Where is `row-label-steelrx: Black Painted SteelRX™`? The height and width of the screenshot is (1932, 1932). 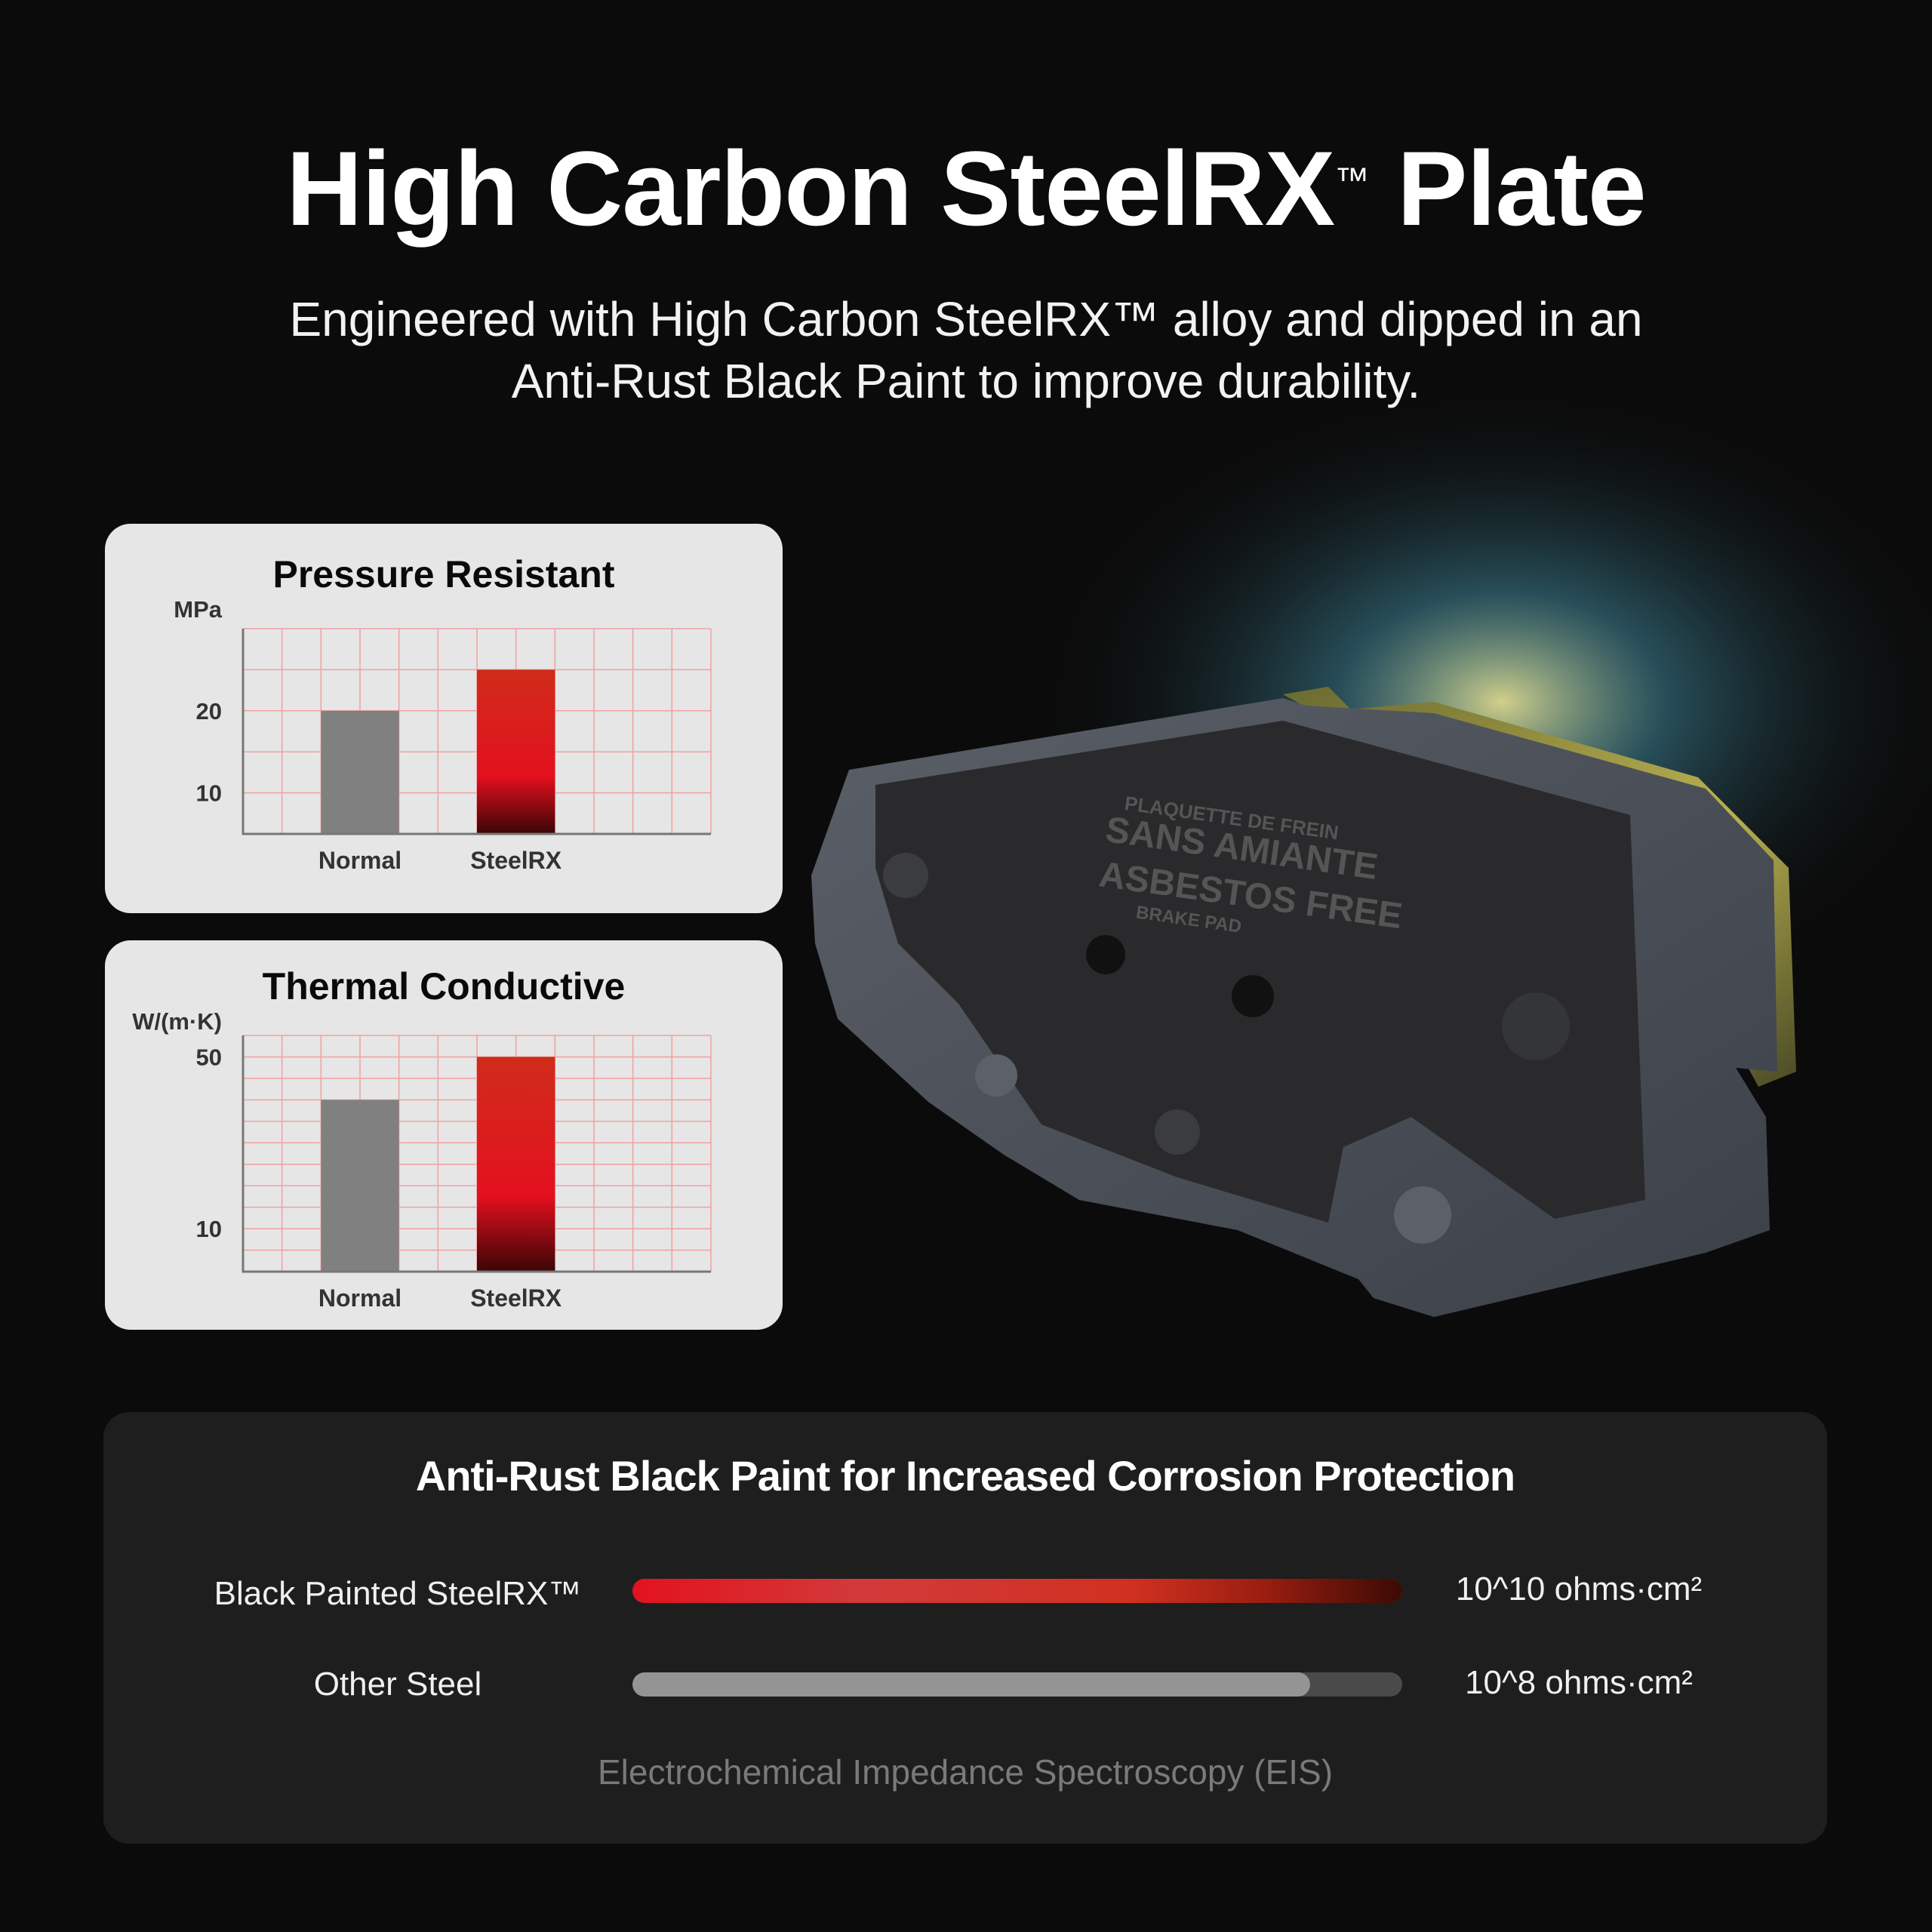 row-label-steelrx: Black Painted SteelRX™ is located at coordinates (398, 1593).